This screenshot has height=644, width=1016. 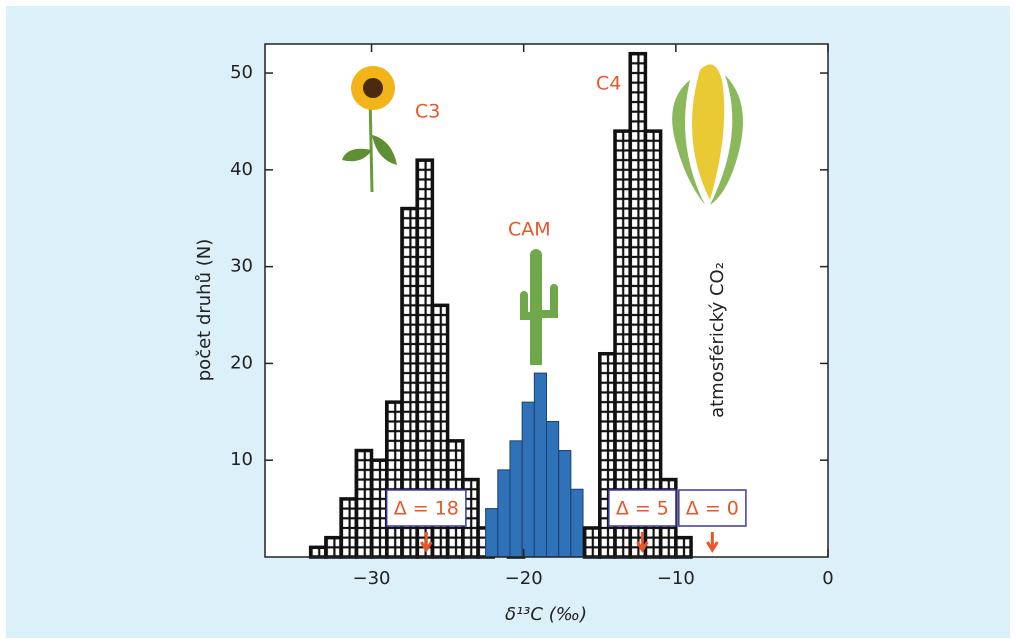 What do you see at coordinates (546, 614) in the screenshot?
I see `x-axis-label: δ¹³C (‰)` at bounding box center [546, 614].